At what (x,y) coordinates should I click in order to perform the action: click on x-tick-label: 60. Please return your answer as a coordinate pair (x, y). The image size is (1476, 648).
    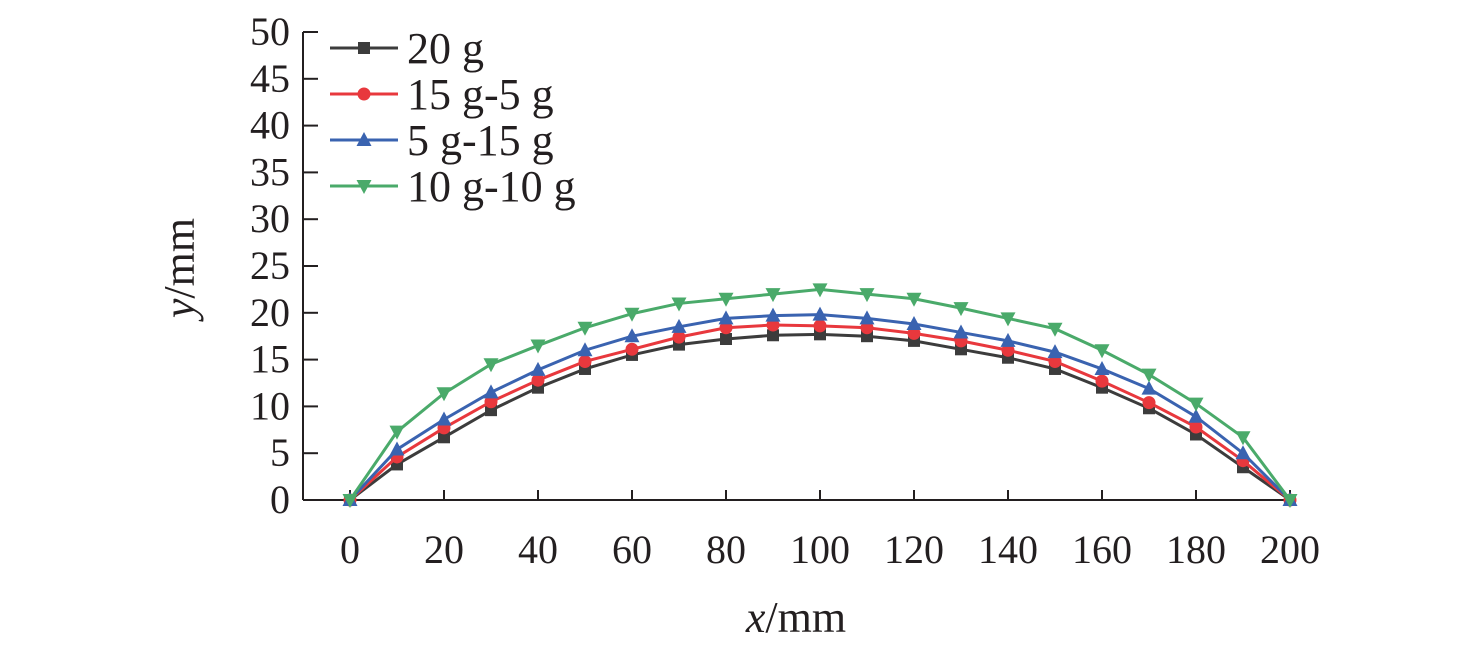
    Looking at the image, I should click on (632, 549).